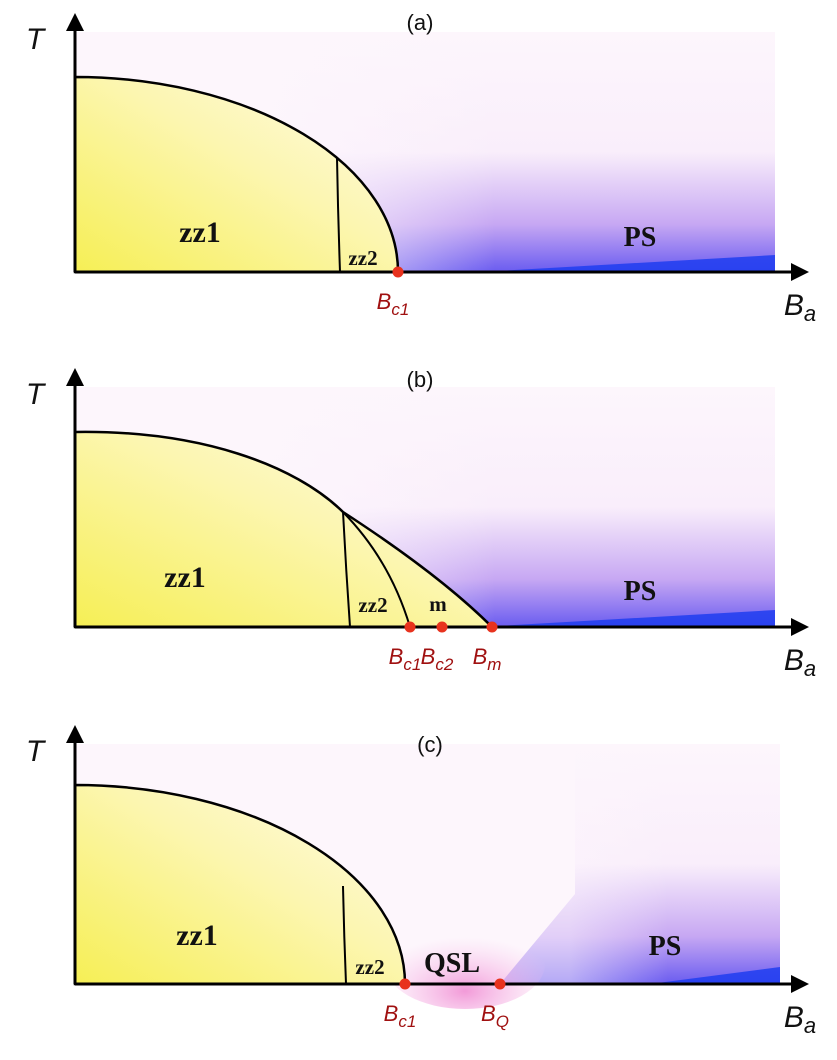  I want to click on panel-label: (b), so click(420, 379).